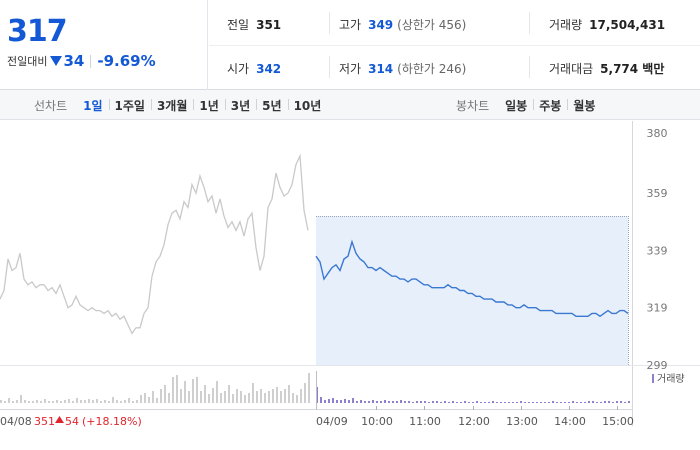 This screenshot has width=700, height=450. Describe the element at coordinates (332, 421) in the screenshot. I see `x-tick-today: 04/09` at that location.